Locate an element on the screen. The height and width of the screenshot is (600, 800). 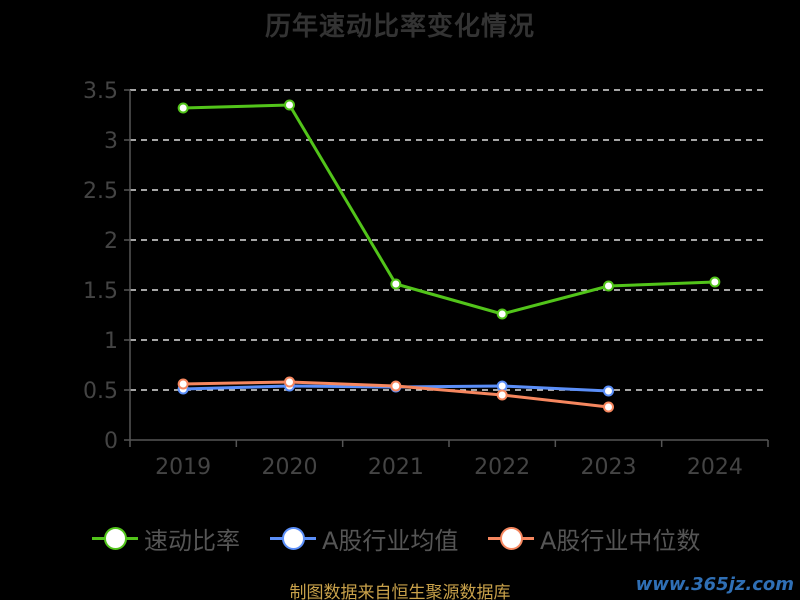
chart-legend: 速动比率 A股行业均值 A股行业中位数 is located at coordinates (400, 538).